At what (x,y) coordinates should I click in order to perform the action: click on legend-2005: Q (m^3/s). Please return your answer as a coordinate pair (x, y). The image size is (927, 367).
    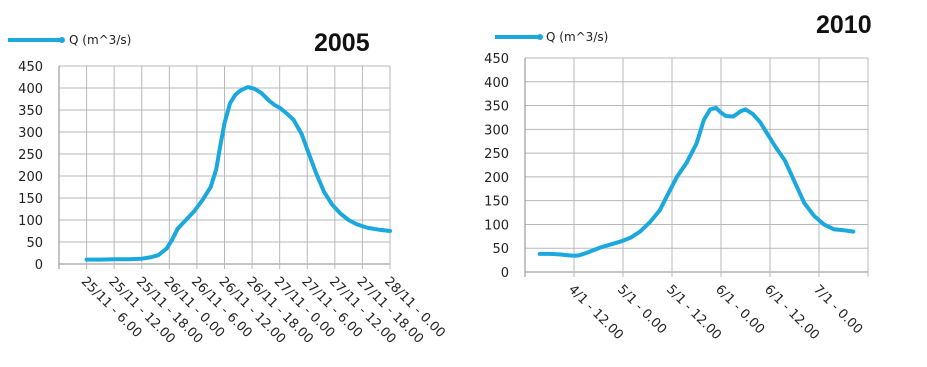
    Looking at the image, I should click on (69, 40).